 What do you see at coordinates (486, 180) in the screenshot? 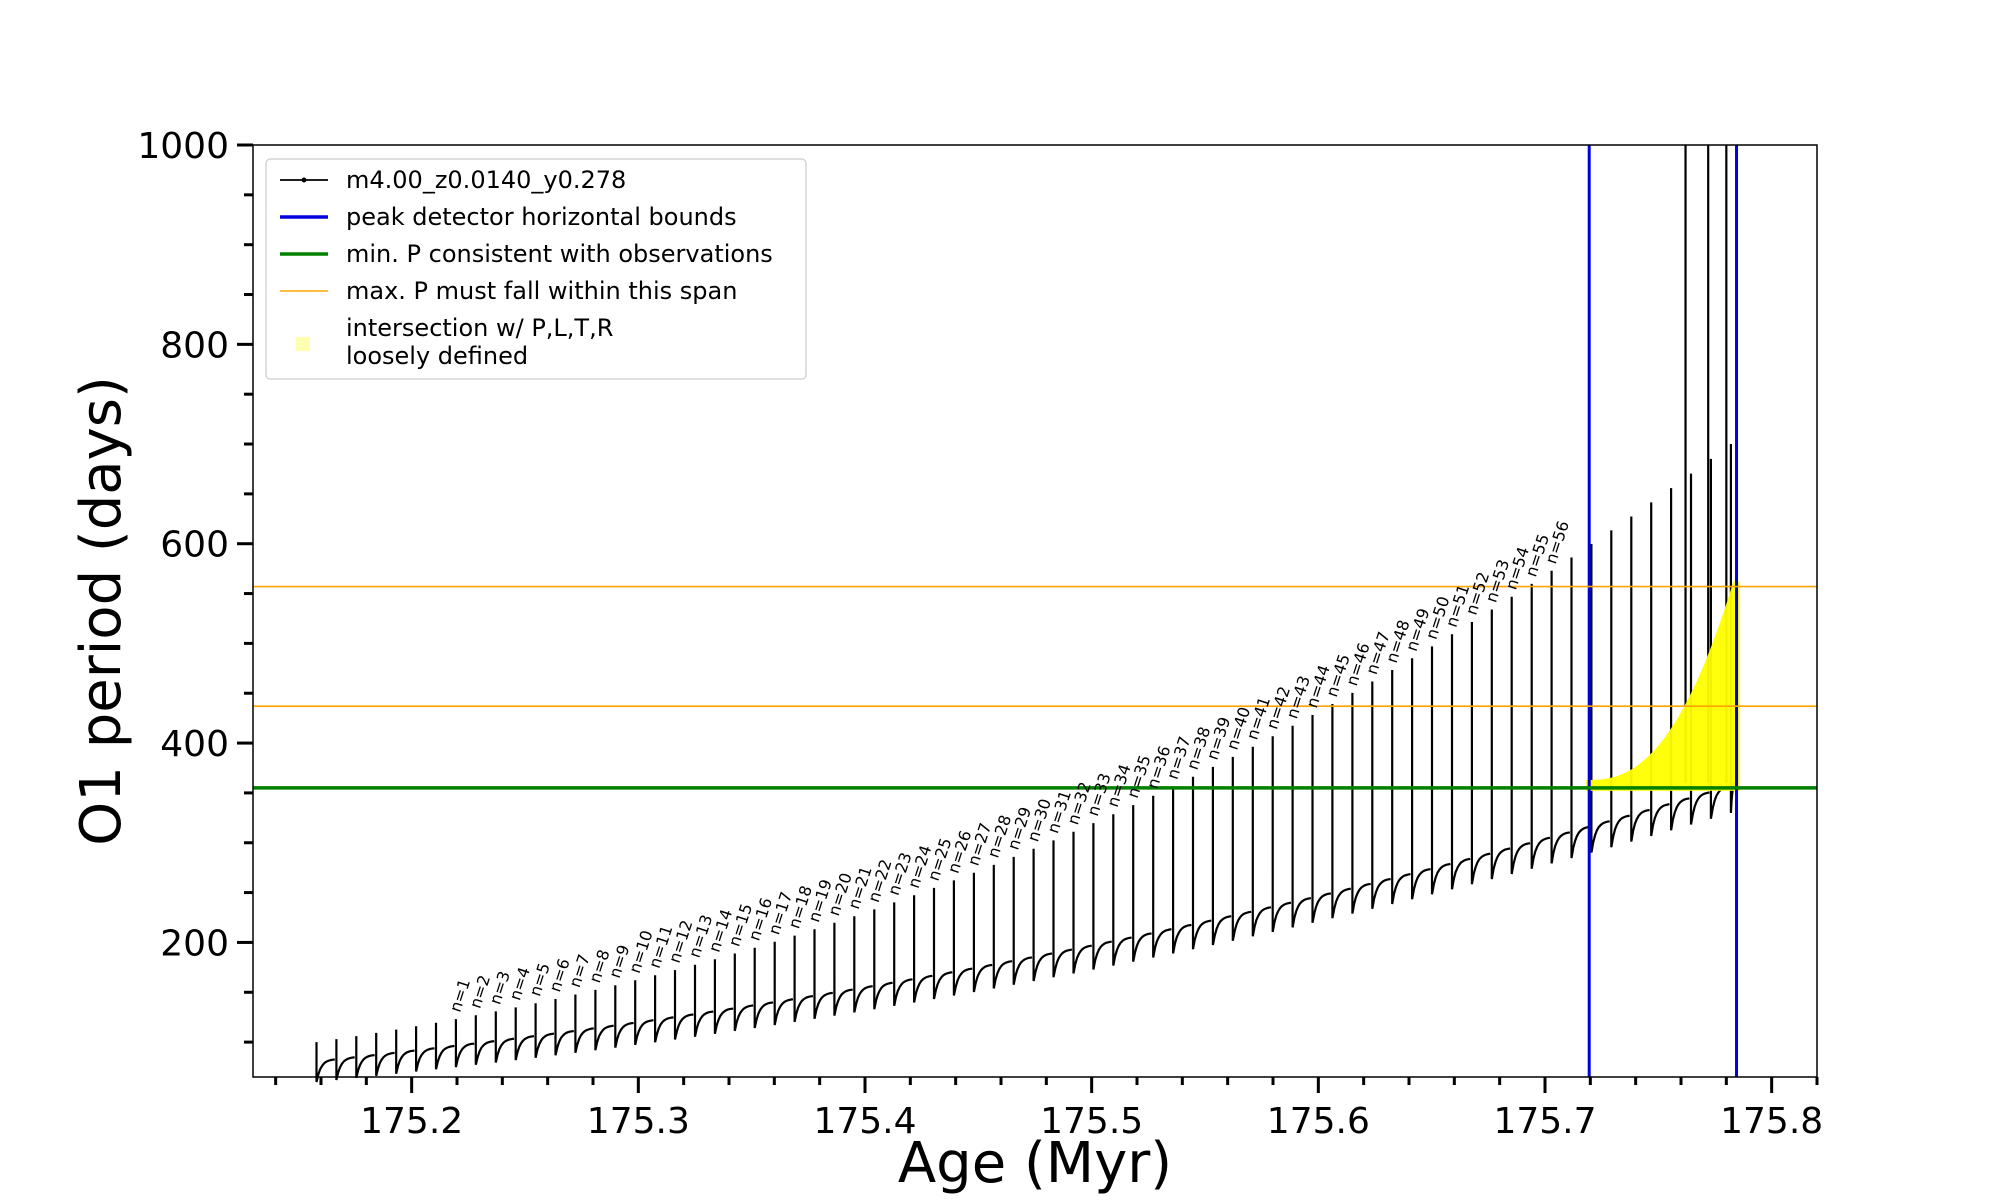
I see `legend-entry: m4.00_z0.0140_y0.278` at bounding box center [486, 180].